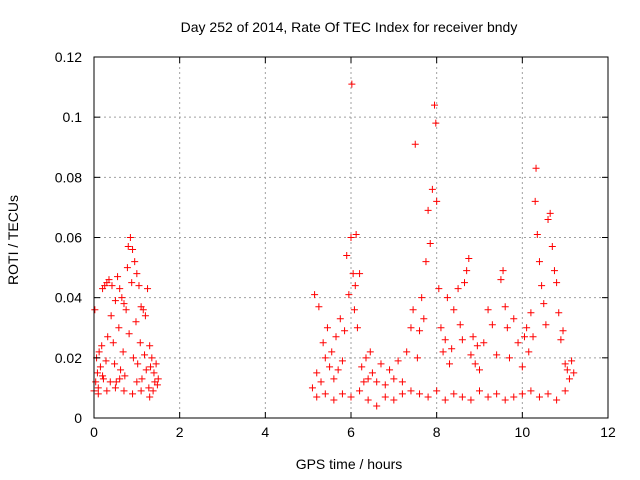 This screenshot has width=640, height=480. I want to click on x-tick-label: 12, so click(608, 432).